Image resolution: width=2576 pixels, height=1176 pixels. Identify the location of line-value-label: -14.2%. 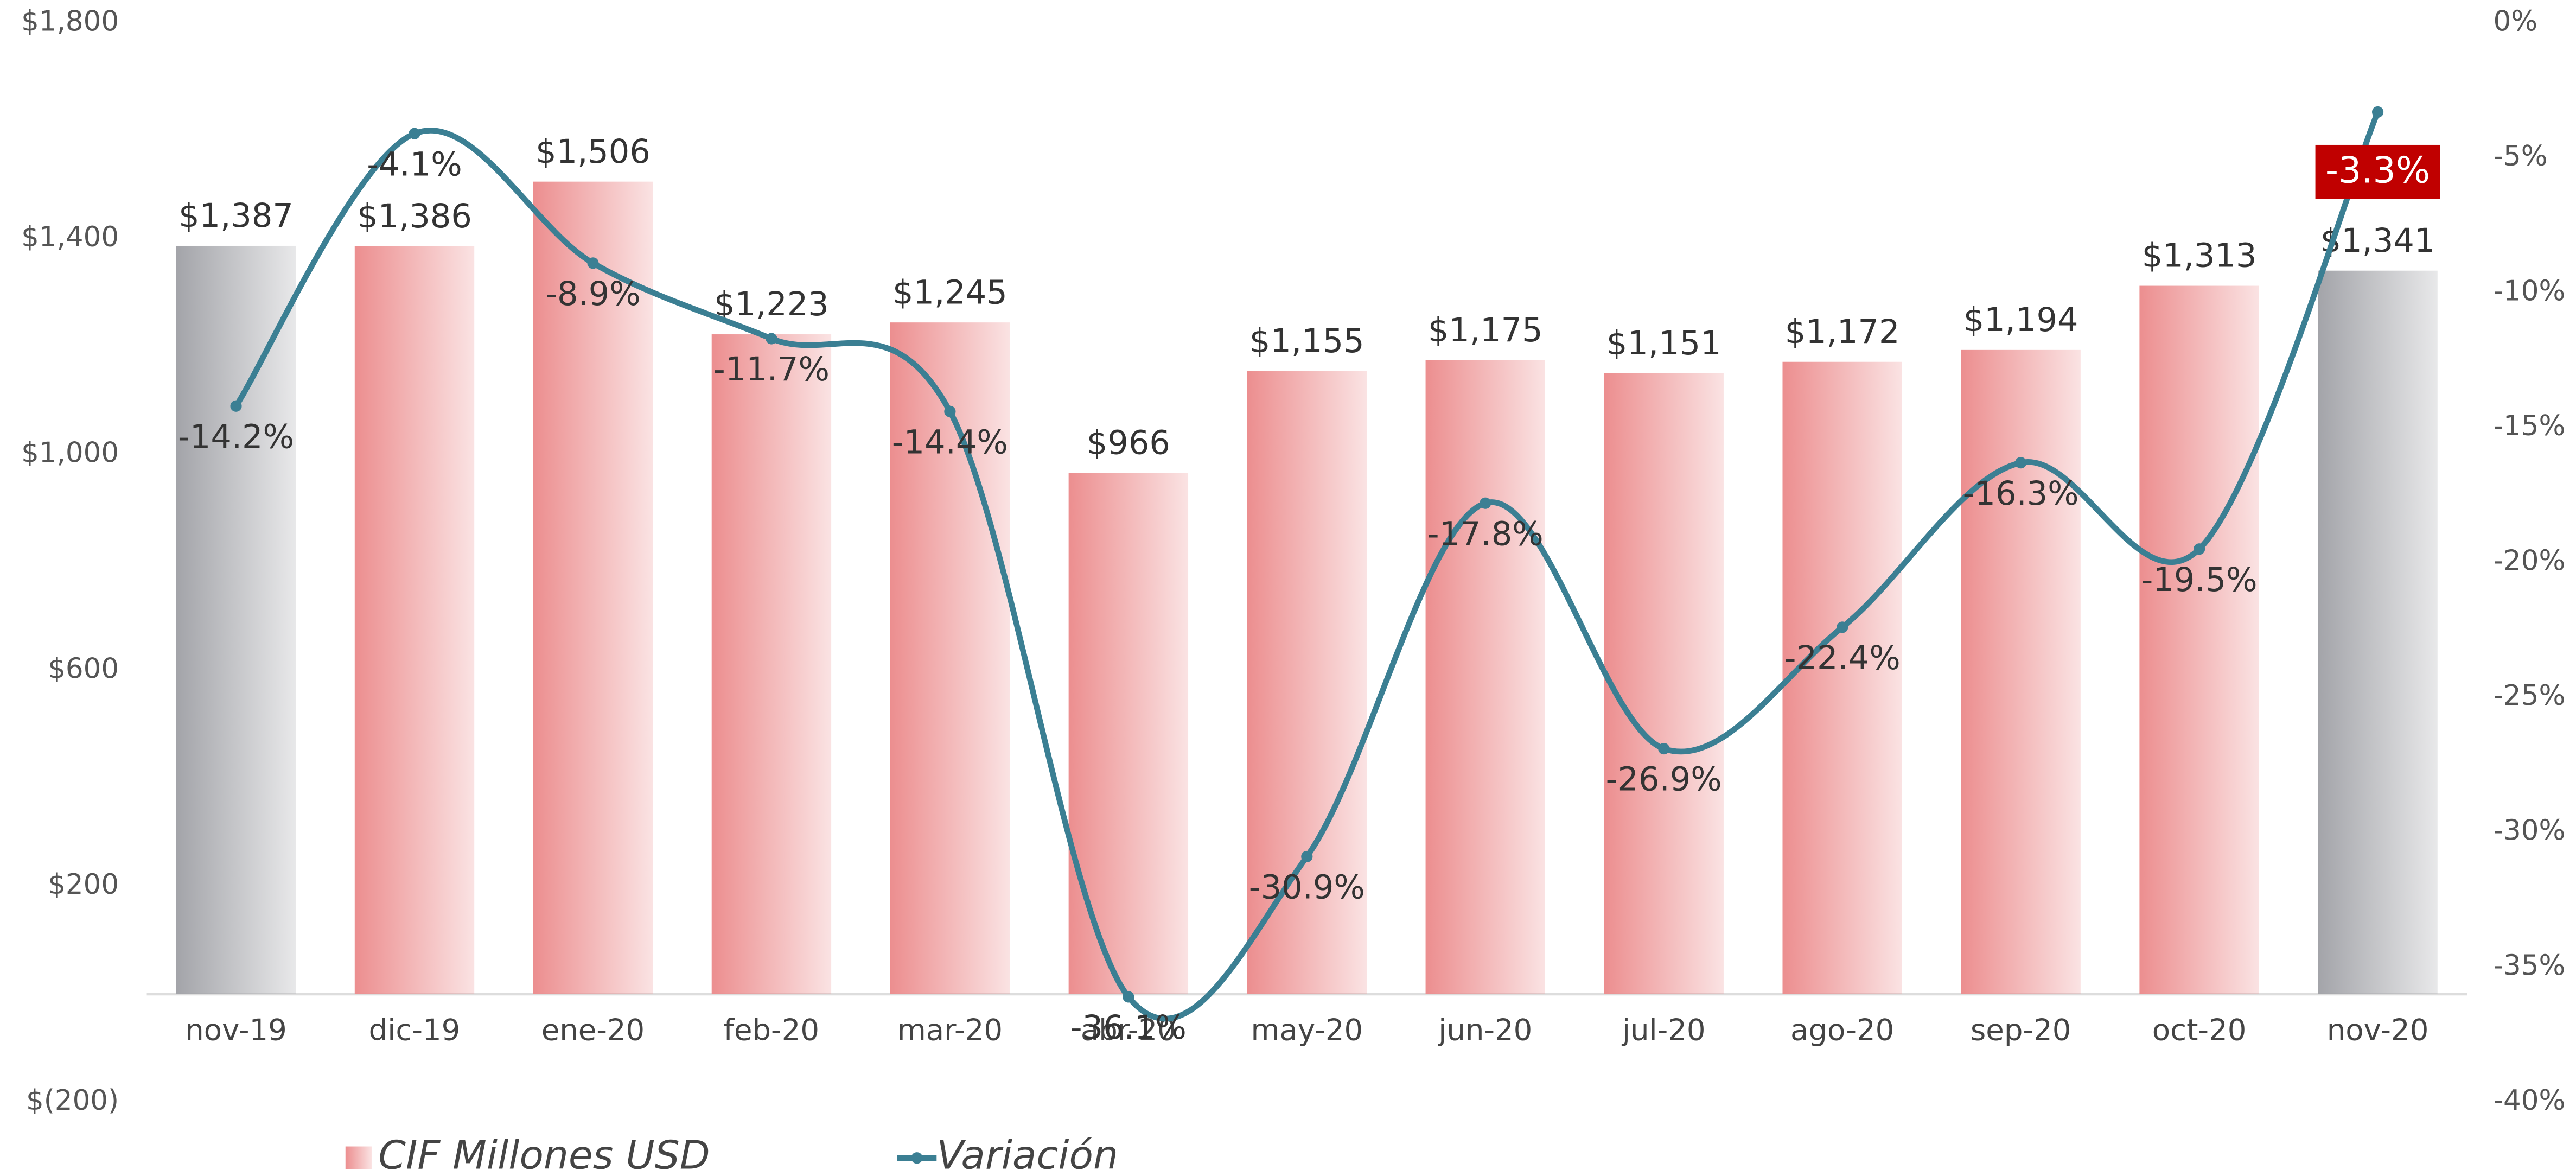
(236, 437).